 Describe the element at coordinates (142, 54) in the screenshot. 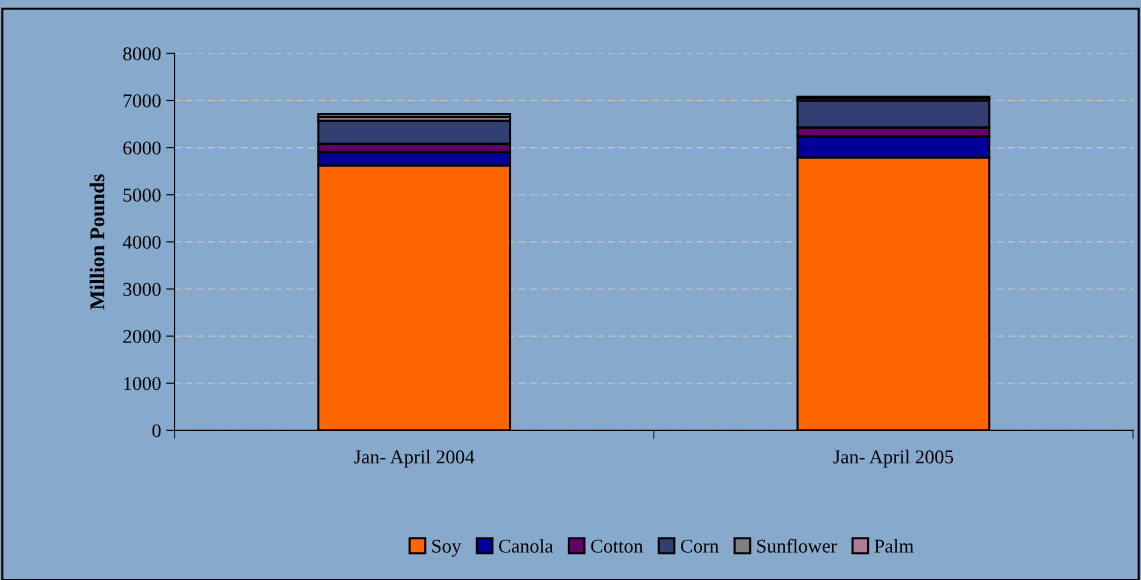

I see `y-tick-label: 8000` at that location.